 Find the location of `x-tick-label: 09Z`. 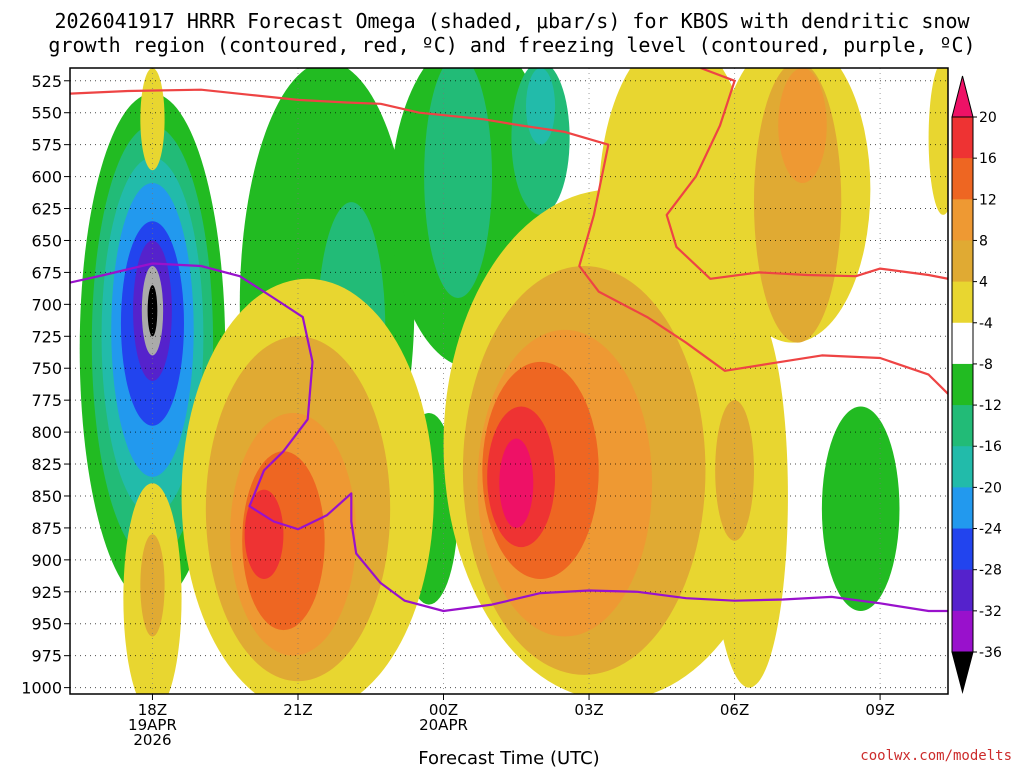

x-tick-label: 09Z is located at coordinates (879, 710).